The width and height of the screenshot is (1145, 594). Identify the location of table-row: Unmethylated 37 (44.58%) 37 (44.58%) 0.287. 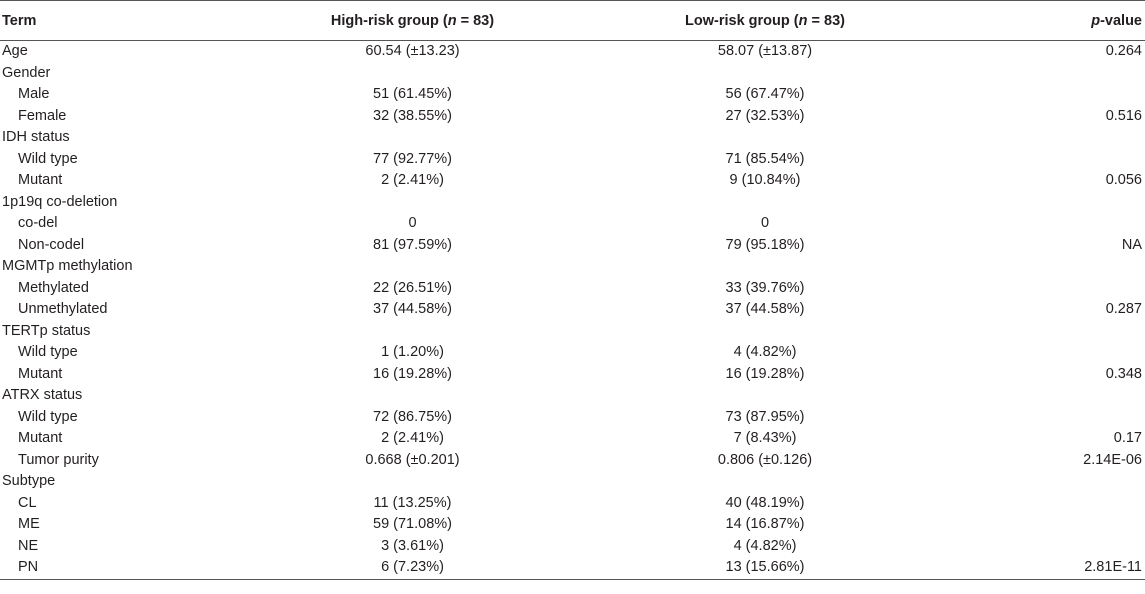
(572, 310).